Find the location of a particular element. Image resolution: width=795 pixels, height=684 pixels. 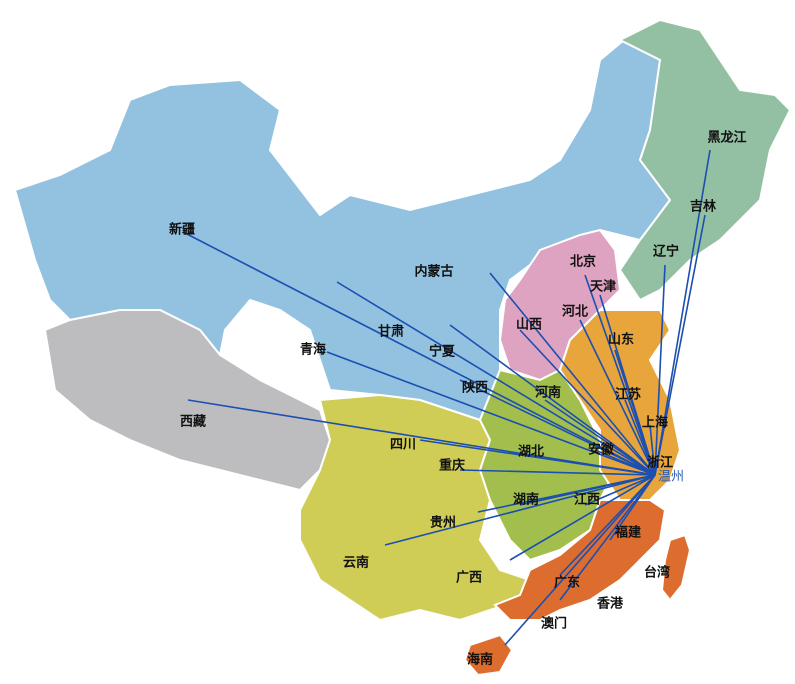

region-label: 北京 is located at coordinates (583, 262).